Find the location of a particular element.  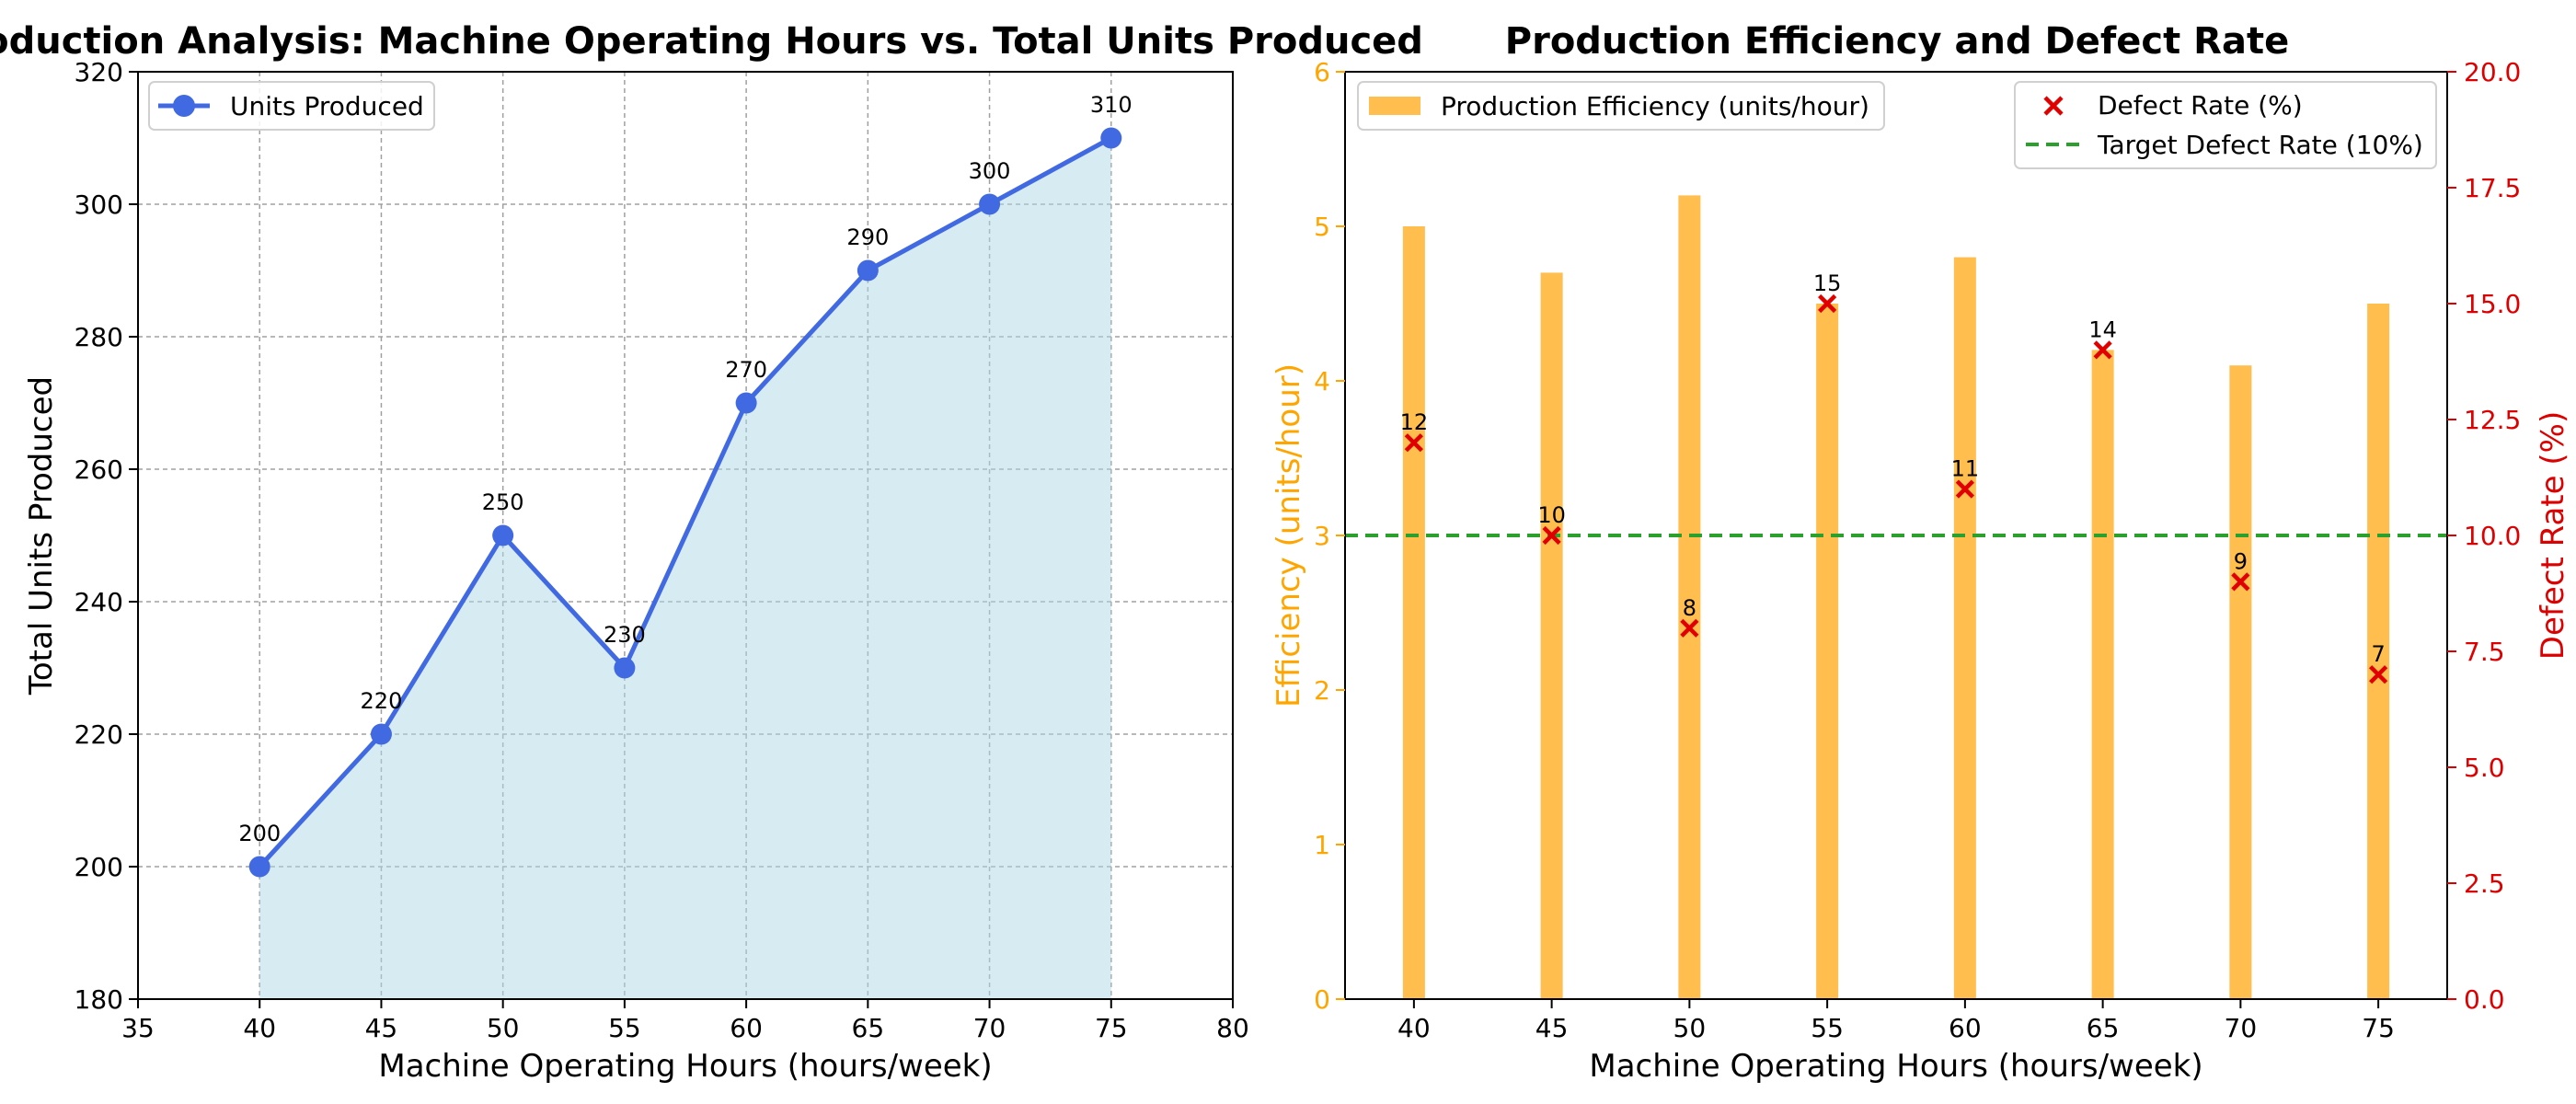

defect-rate-data-labels: 12 10 8 15 11 14 9 7 is located at coordinates (1893, 468).